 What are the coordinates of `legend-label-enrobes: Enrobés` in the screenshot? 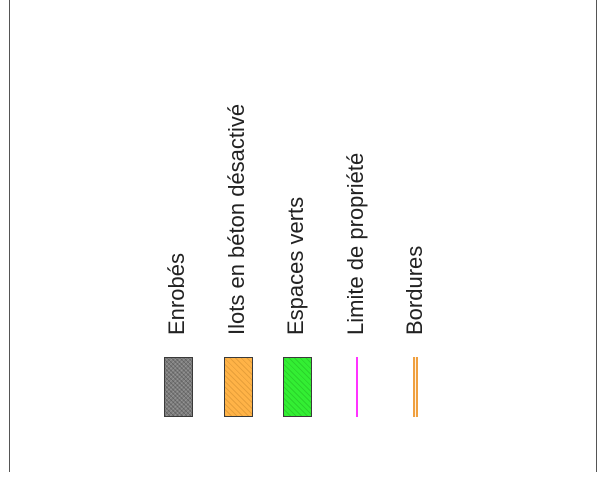 It's located at (176, 294).